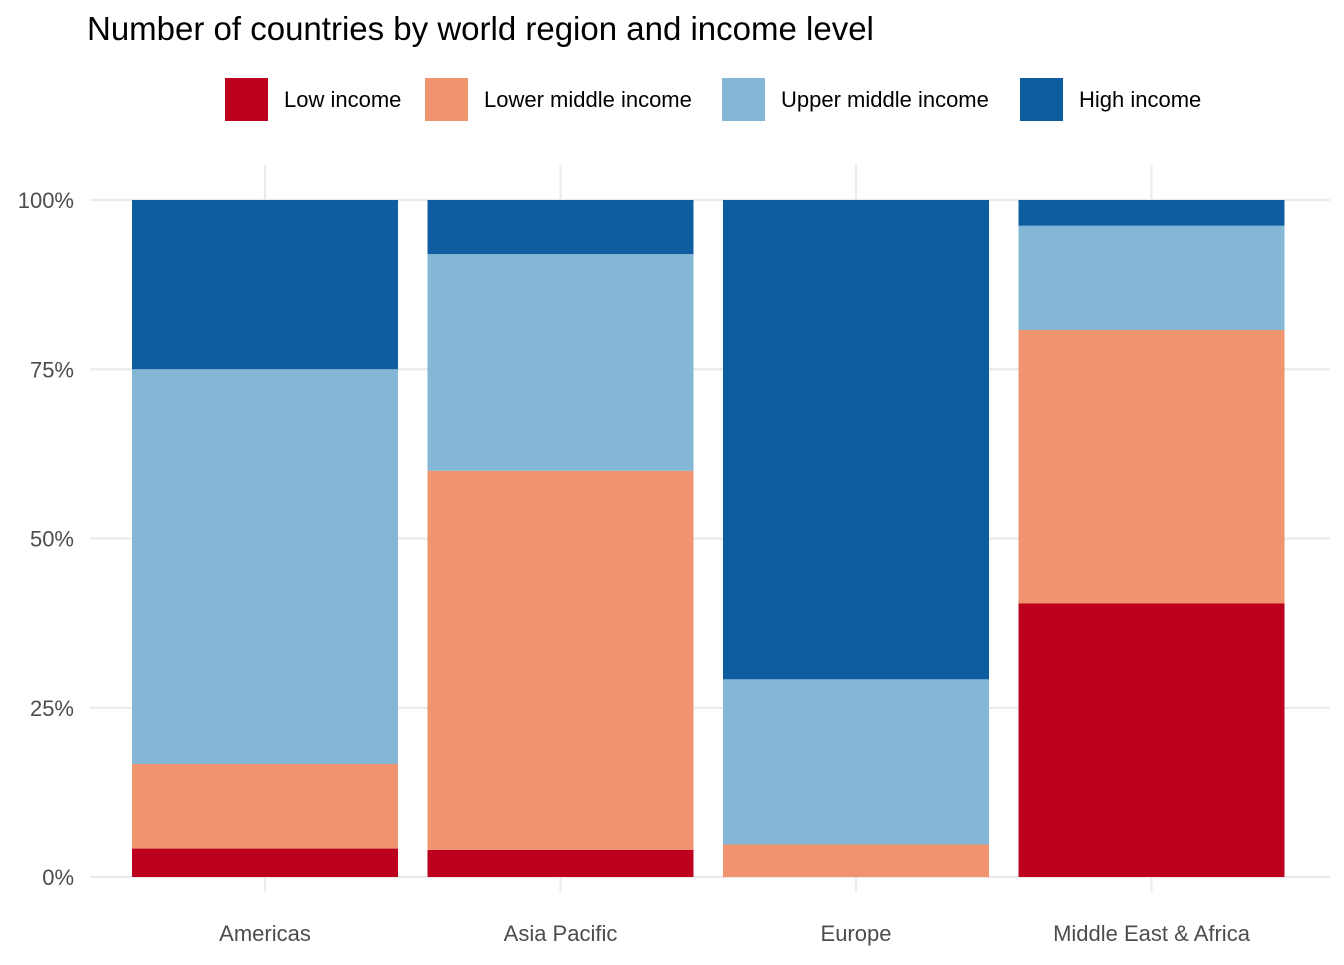  Describe the element at coordinates (856, 762) in the screenshot. I see `bar-europe-upper-middle-income` at that location.